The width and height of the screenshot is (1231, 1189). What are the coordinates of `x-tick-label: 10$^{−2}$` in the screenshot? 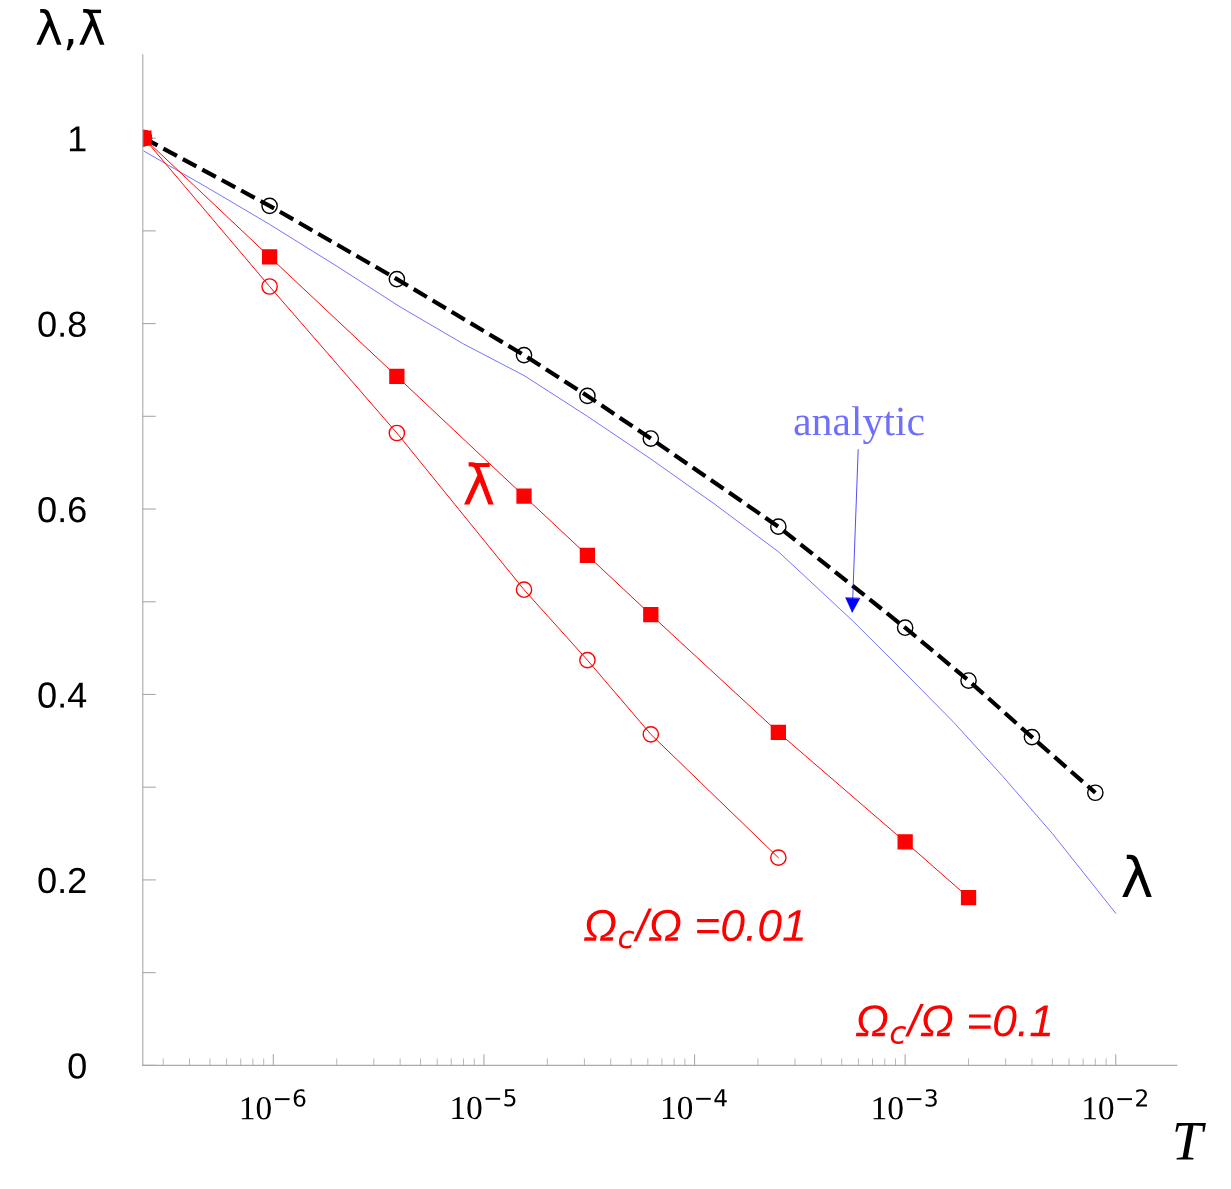 It's located at (1115, 1104).